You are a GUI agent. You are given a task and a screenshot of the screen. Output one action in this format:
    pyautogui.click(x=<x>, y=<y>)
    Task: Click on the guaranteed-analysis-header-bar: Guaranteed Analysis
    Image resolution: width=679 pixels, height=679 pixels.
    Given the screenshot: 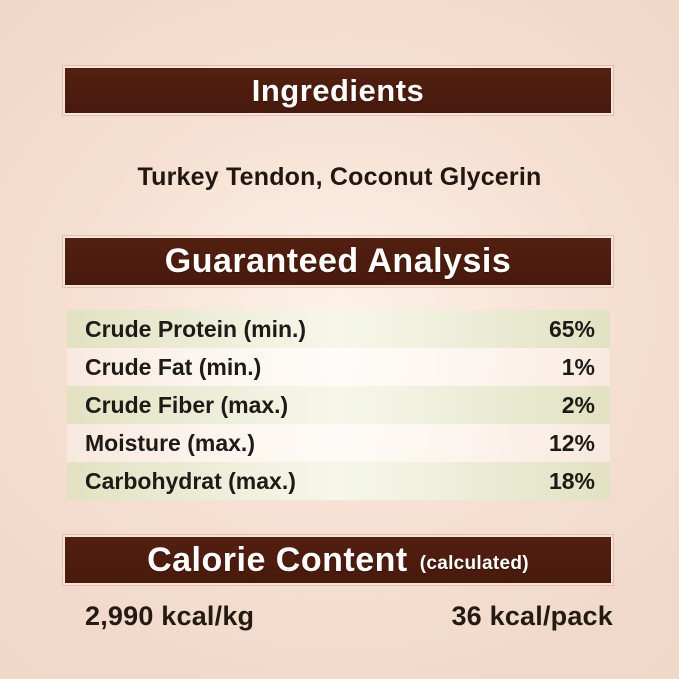 What is the action you would take?
    pyautogui.click(x=338, y=261)
    